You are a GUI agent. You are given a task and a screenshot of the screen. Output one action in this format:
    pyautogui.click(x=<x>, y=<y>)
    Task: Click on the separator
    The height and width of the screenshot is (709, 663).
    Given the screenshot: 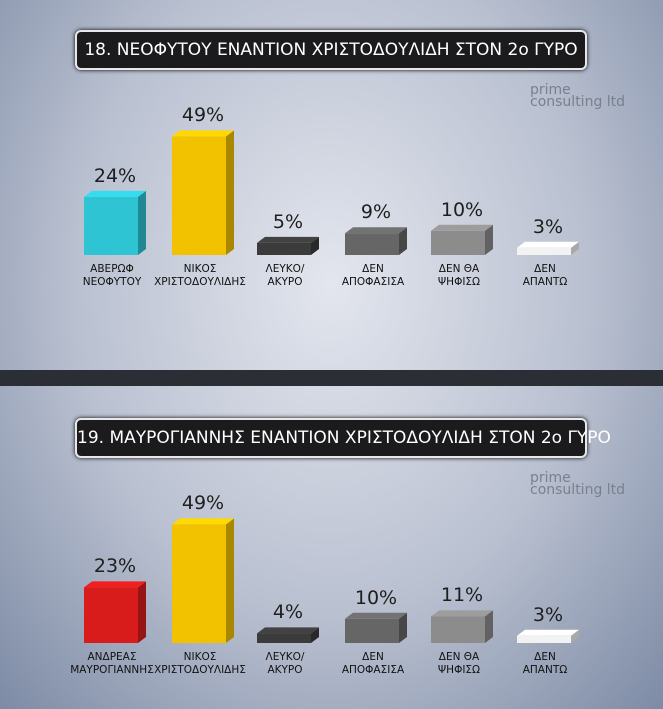 What is the action you would take?
    pyautogui.click(x=331, y=378)
    